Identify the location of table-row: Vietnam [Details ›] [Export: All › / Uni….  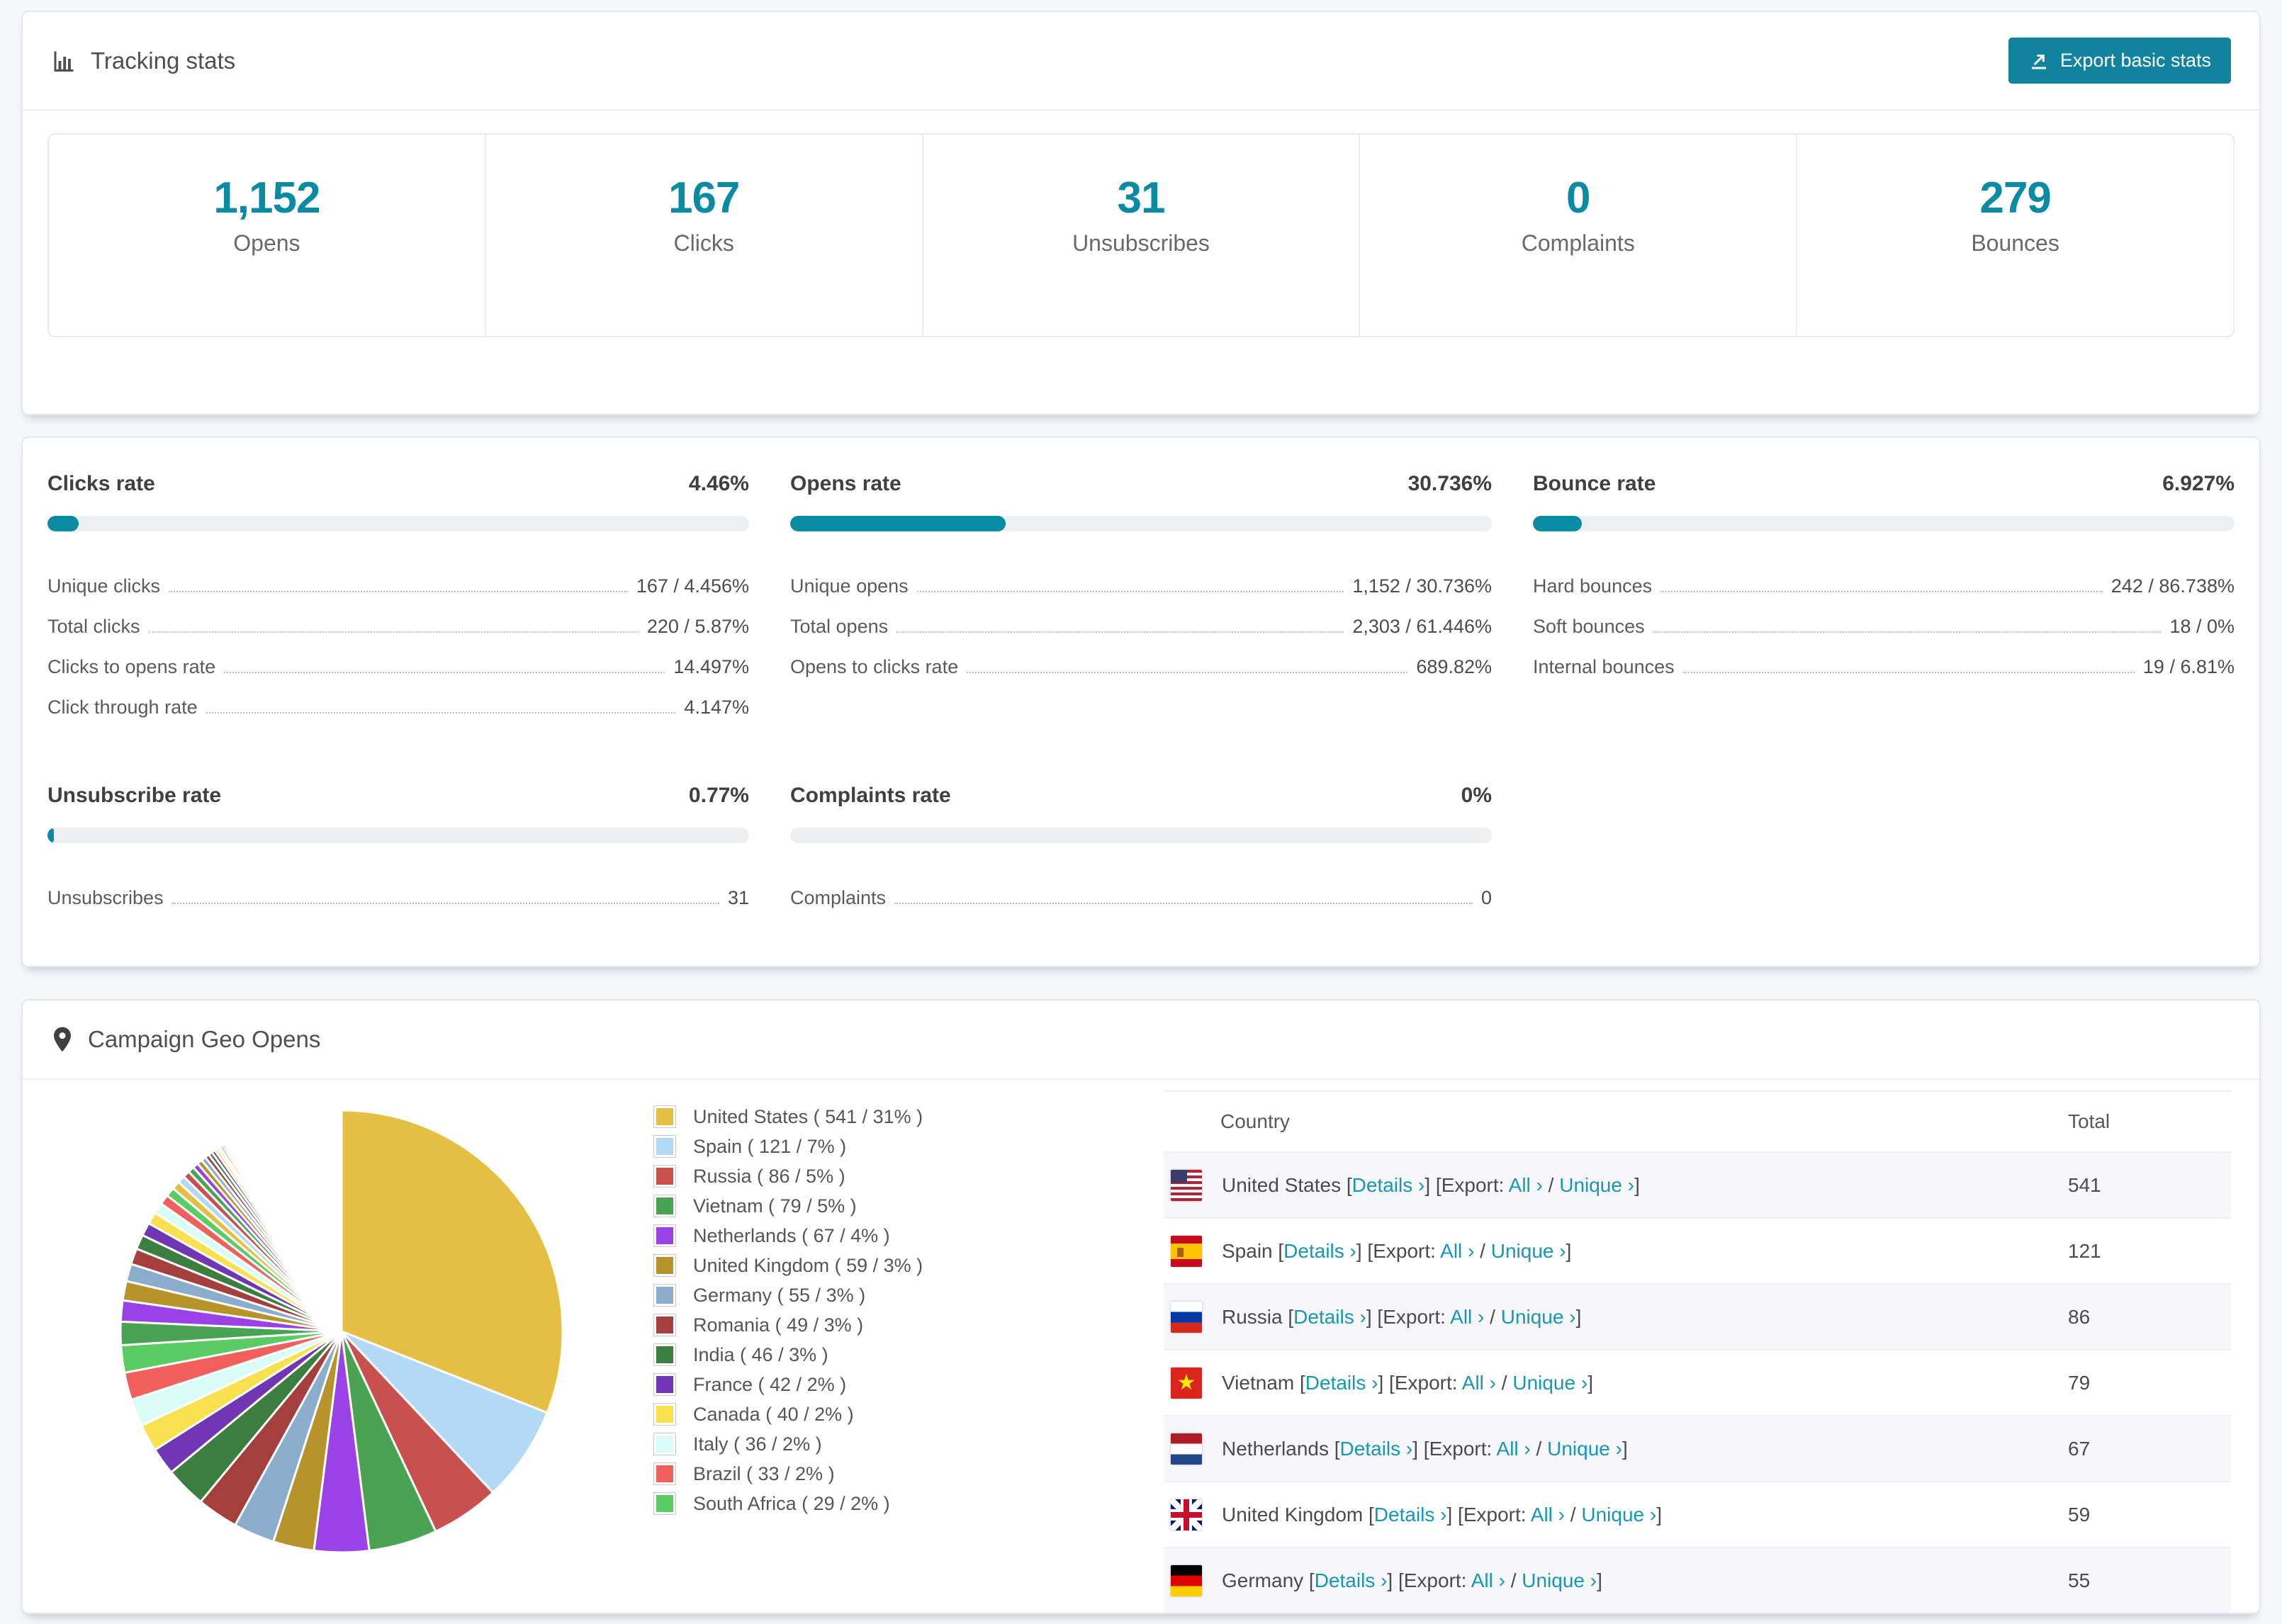
(1698, 1383).